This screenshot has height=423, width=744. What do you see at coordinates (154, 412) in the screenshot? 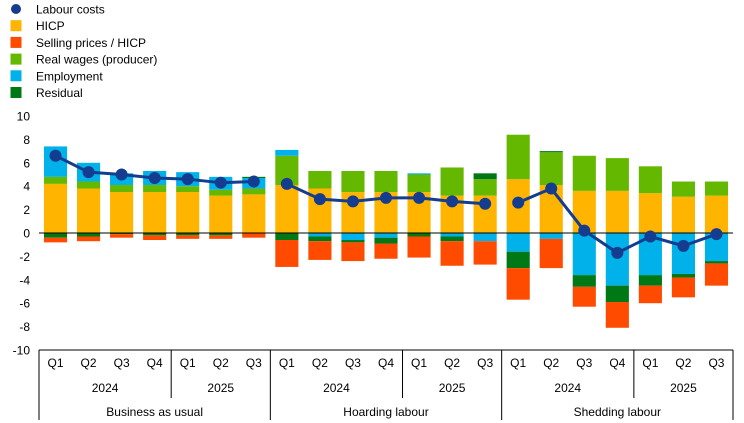
I see `x-group-label: Business as usual` at bounding box center [154, 412].